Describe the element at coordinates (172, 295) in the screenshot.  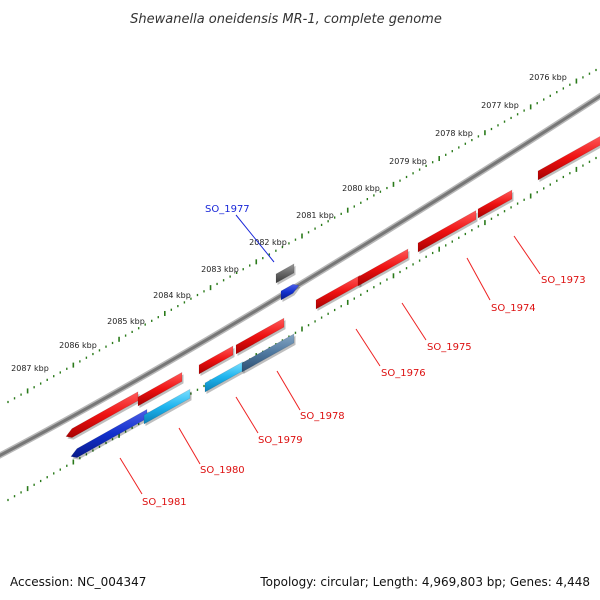
I see `kbp-tick-label: 2084 kbp` at that location.